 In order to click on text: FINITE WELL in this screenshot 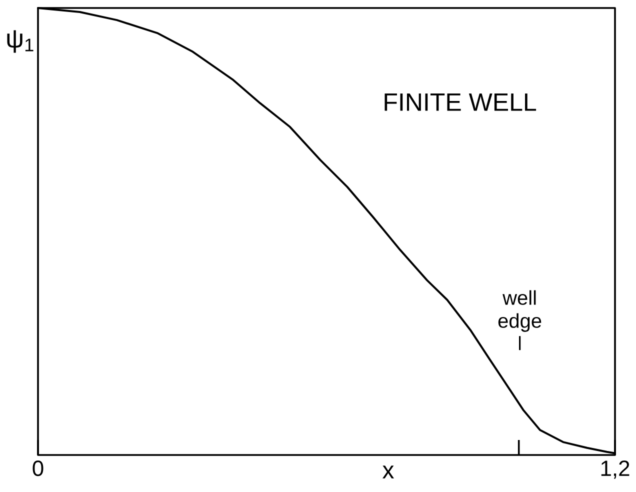, I will do `click(460, 102)`.